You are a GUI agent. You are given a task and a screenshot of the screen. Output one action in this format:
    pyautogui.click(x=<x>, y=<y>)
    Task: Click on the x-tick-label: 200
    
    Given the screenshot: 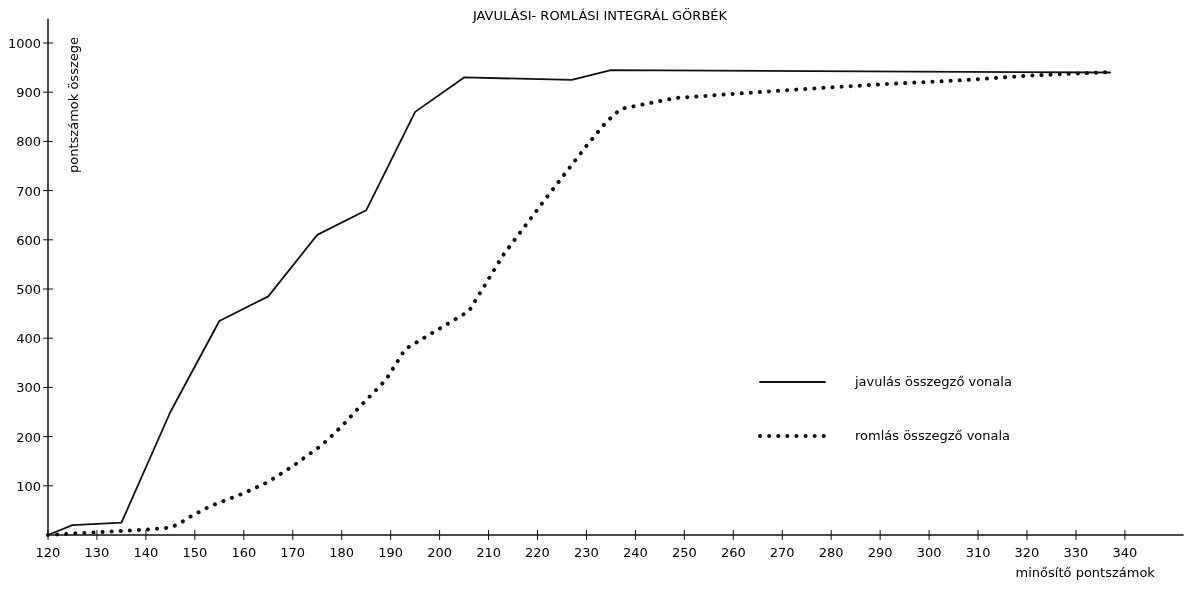 What is the action you would take?
    pyautogui.click(x=440, y=552)
    